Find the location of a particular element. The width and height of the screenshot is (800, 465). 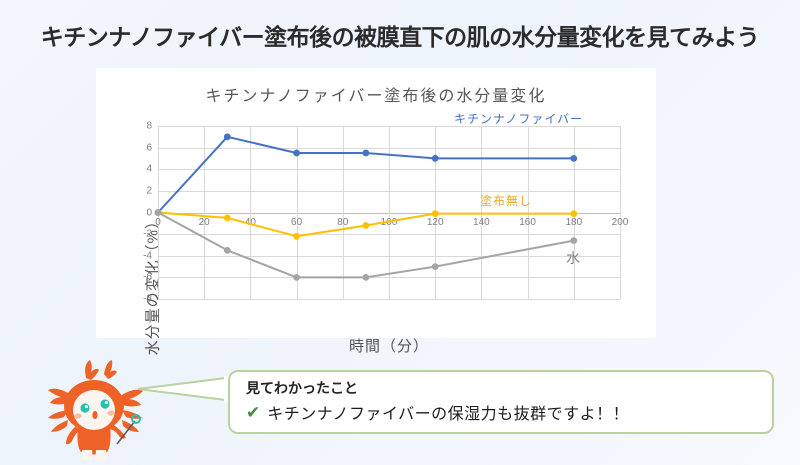

y-axis-tick: 2 is located at coordinates (149, 191).